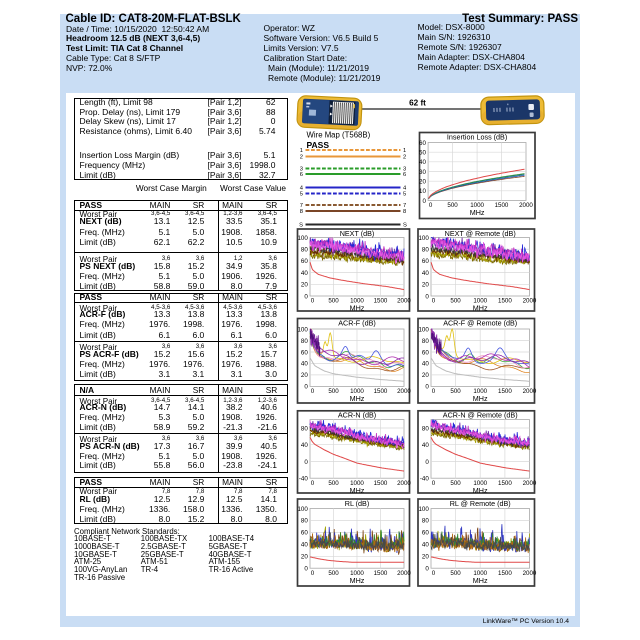  Describe the element at coordinates (301, 175) in the screenshot. I see `svg-text: 6` at that location.